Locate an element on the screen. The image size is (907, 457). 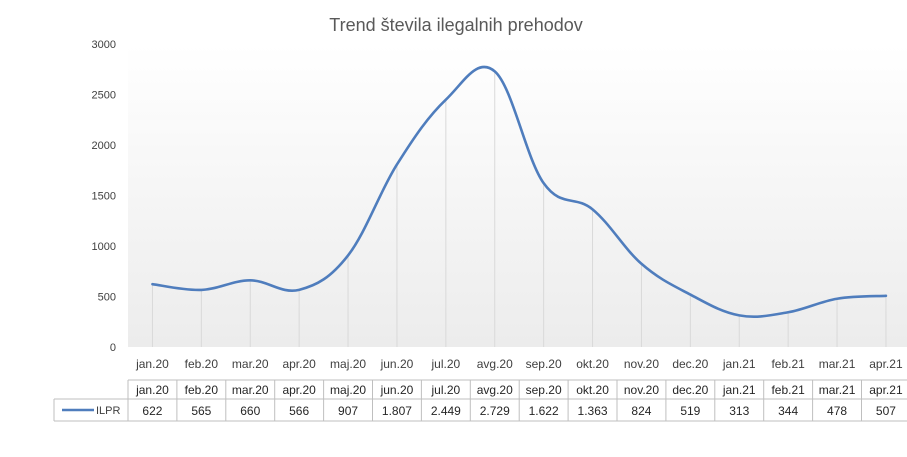
x-tick-label: jan.21 is located at coordinates (739, 364).